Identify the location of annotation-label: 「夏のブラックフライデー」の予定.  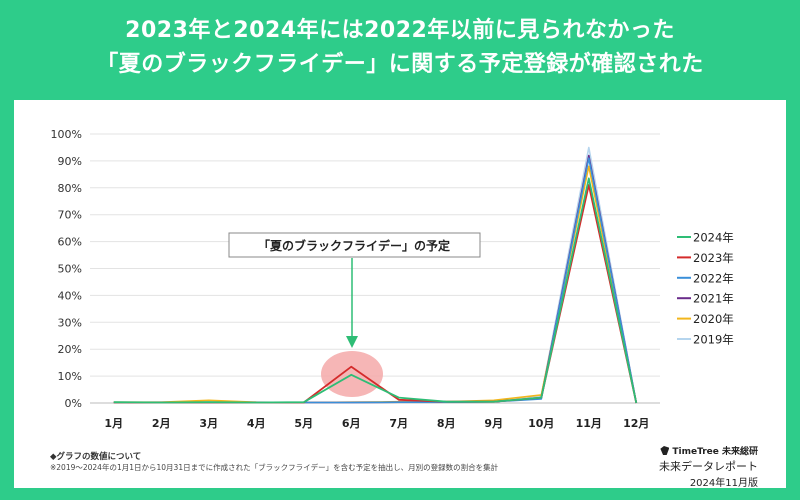
(354, 245).